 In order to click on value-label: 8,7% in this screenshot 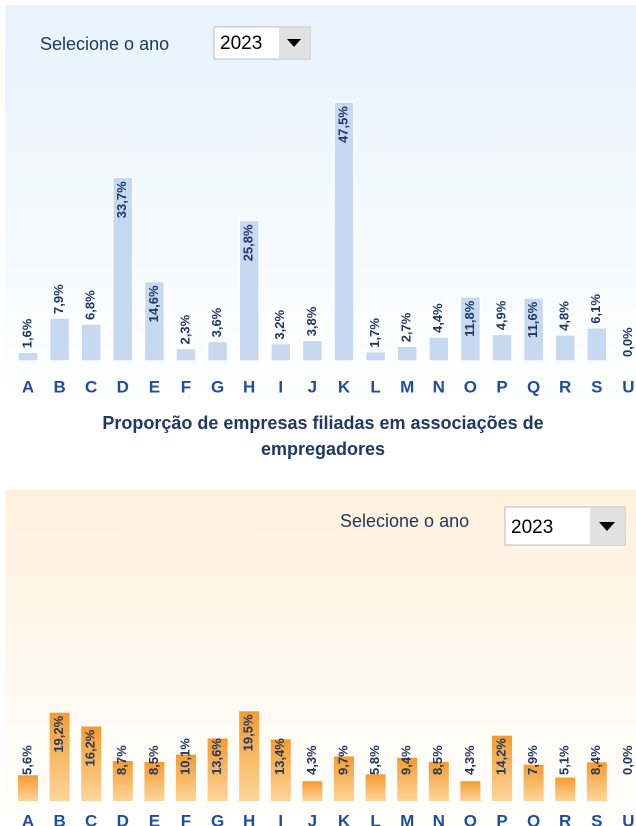, I will do `click(121, 760)`.